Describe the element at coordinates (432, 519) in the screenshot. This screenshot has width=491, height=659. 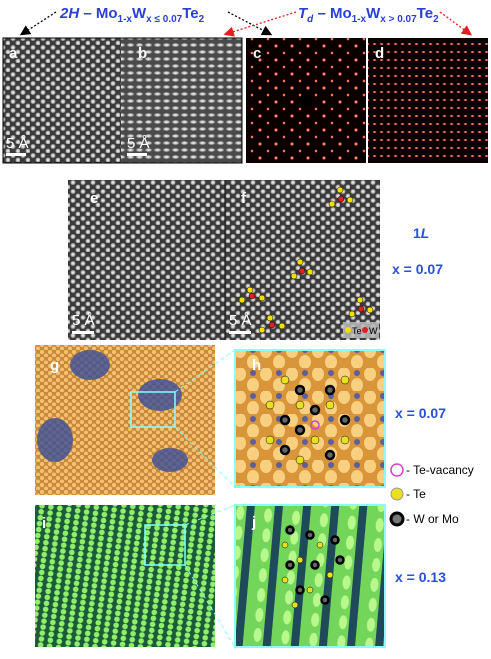
I see `legend-entry: - W or Mo` at that location.